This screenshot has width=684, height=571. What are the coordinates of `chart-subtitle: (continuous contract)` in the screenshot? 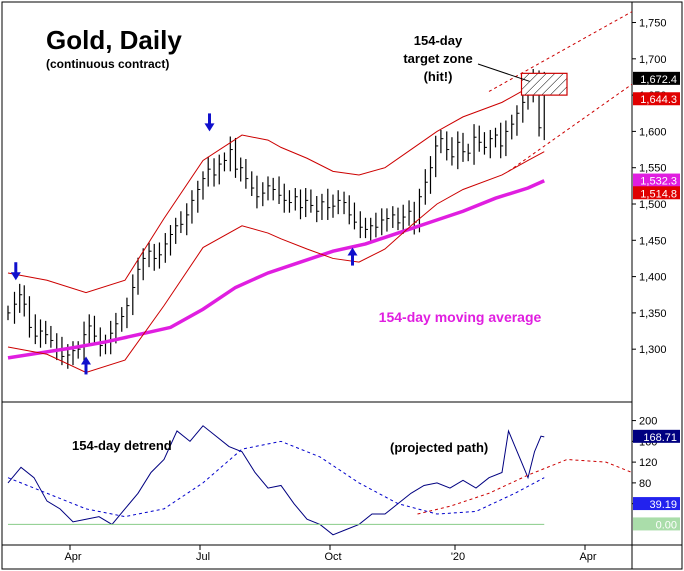 It's located at (107, 64).